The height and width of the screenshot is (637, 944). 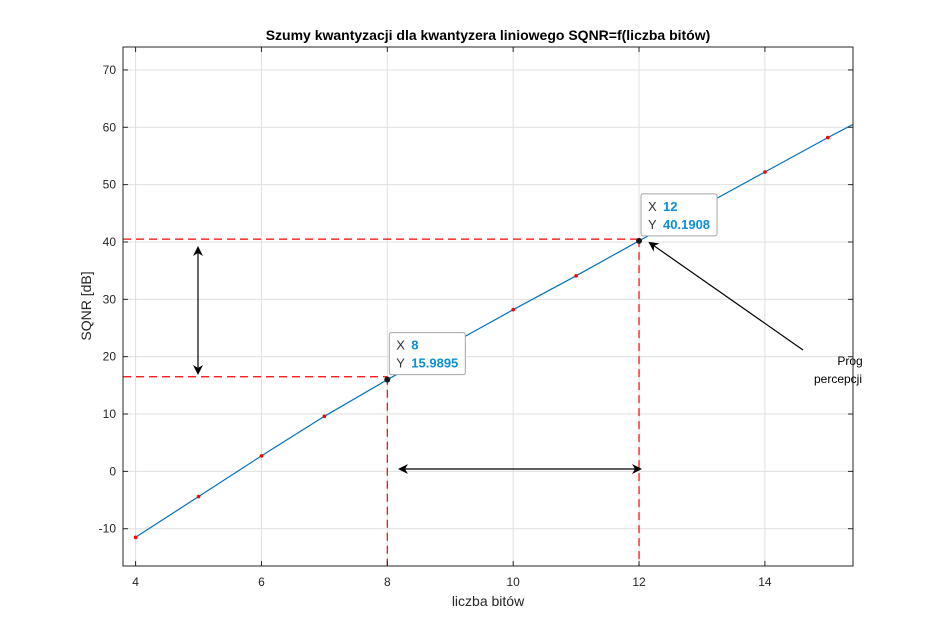 I want to click on y-tick-label: 50, so click(x=110, y=185).